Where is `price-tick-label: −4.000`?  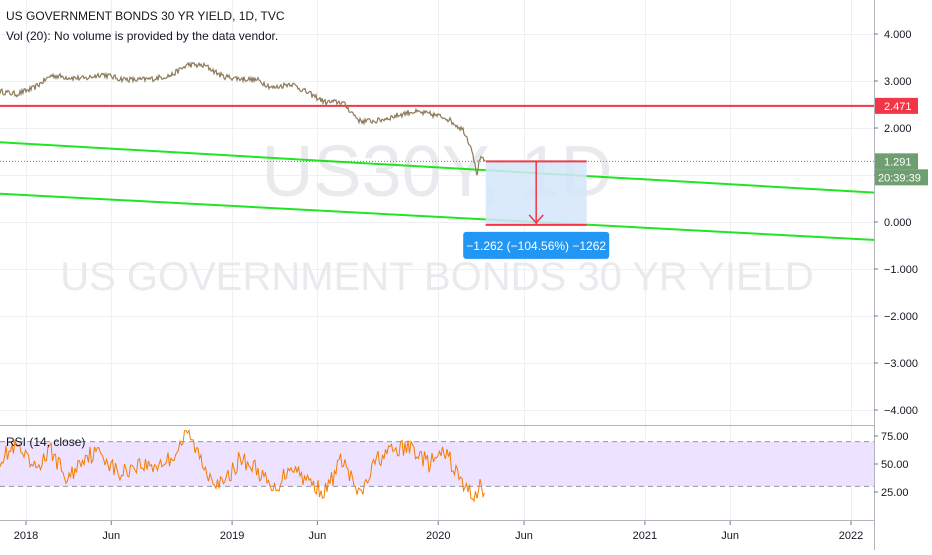
price-tick-label: −4.000 is located at coordinates (901, 411).